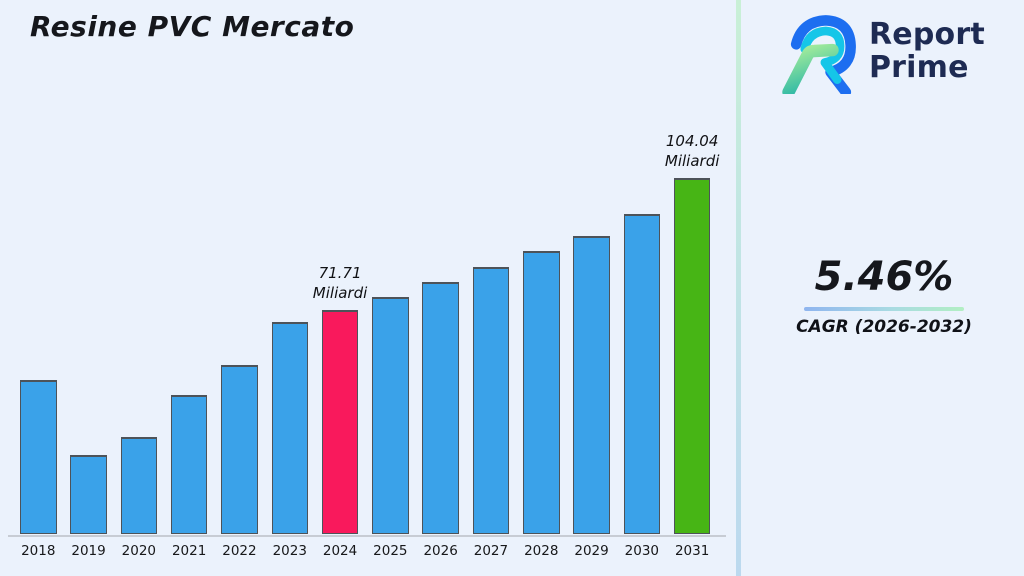 Image resolution: width=1024 pixels, height=576 pixels. I want to click on cagr-underline, so click(884, 309).